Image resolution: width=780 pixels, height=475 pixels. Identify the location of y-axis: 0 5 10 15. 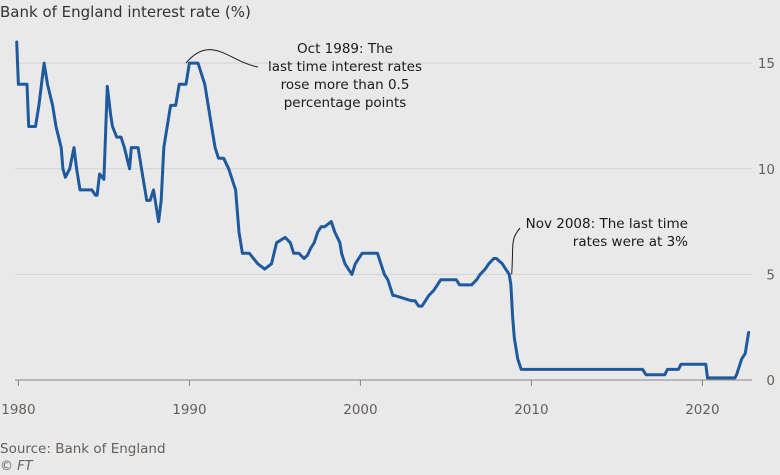
(766, 222).